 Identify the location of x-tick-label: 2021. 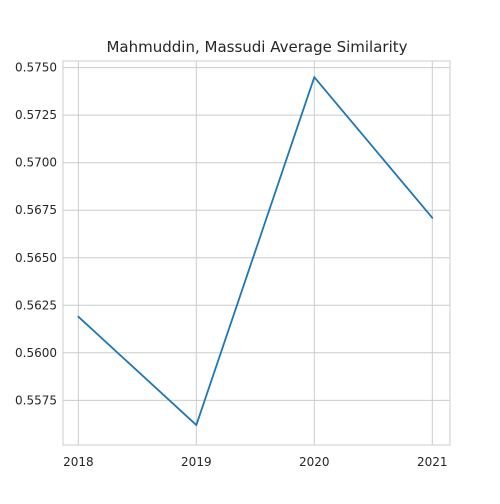
(432, 462).